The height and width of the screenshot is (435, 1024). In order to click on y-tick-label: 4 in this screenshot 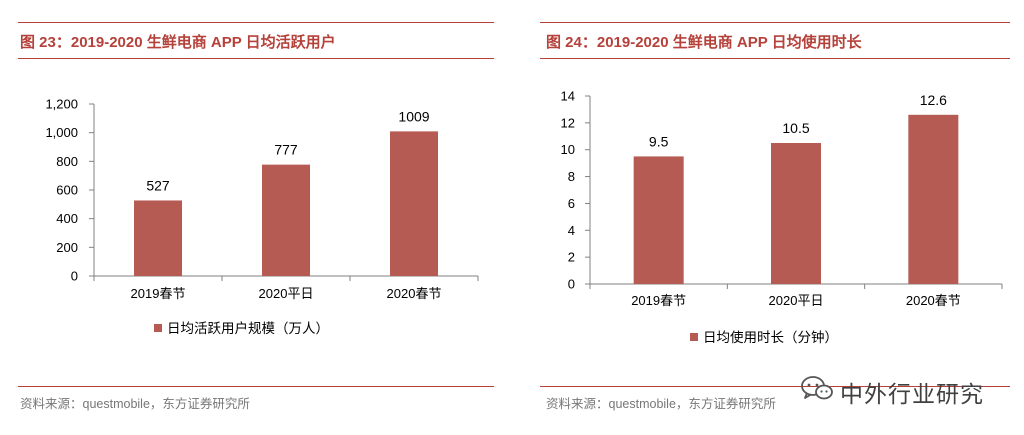, I will do `click(571, 230)`.